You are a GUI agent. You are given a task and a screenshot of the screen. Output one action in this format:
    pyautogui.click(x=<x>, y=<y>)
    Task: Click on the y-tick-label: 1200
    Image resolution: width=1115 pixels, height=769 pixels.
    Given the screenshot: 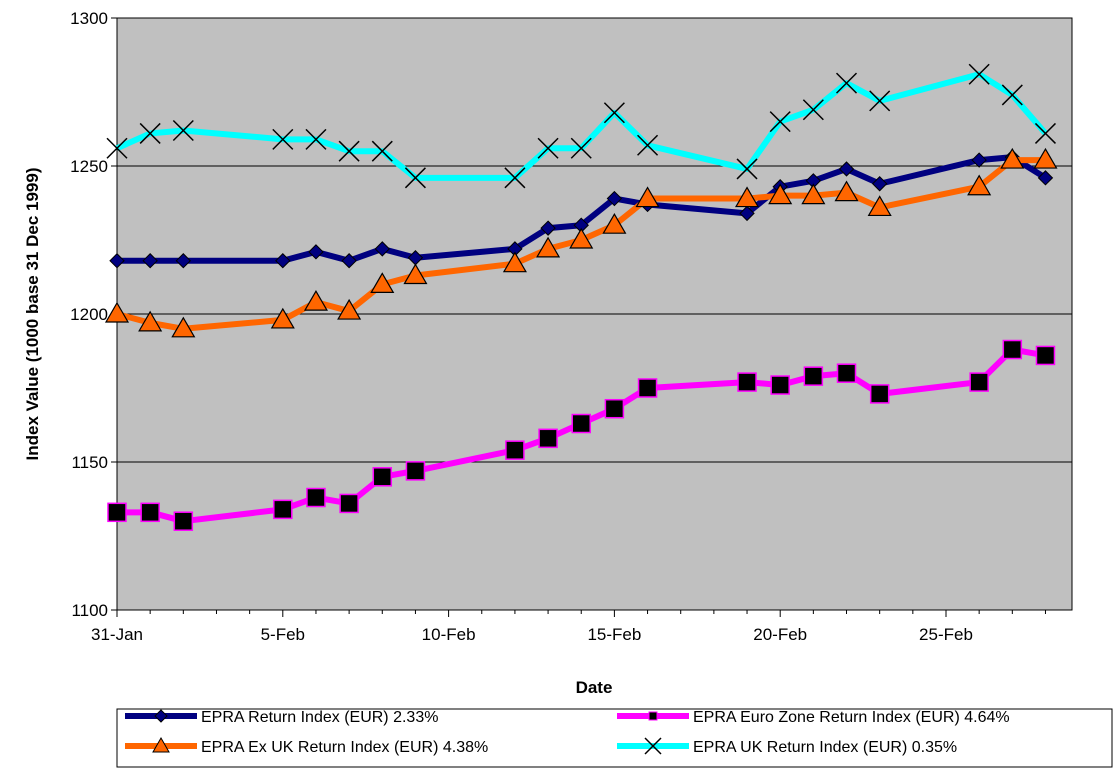 What is the action you would take?
    pyautogui.click(x=89, y=314)
    